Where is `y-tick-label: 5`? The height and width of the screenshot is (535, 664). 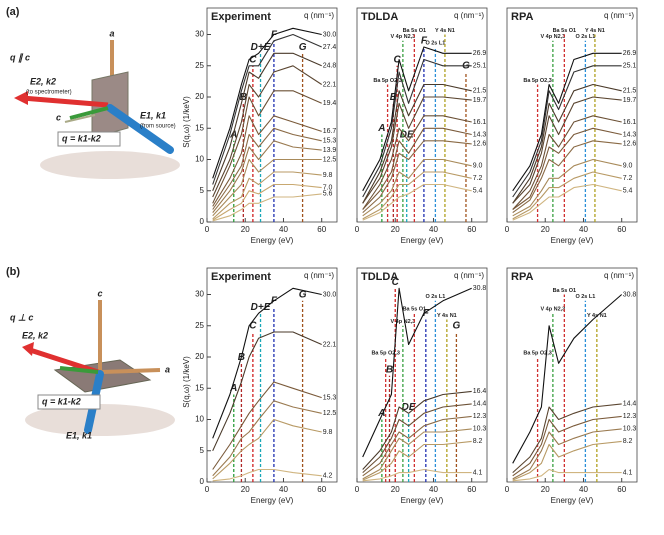 y-tick-label: 5 is located at coordinates (202, 450).